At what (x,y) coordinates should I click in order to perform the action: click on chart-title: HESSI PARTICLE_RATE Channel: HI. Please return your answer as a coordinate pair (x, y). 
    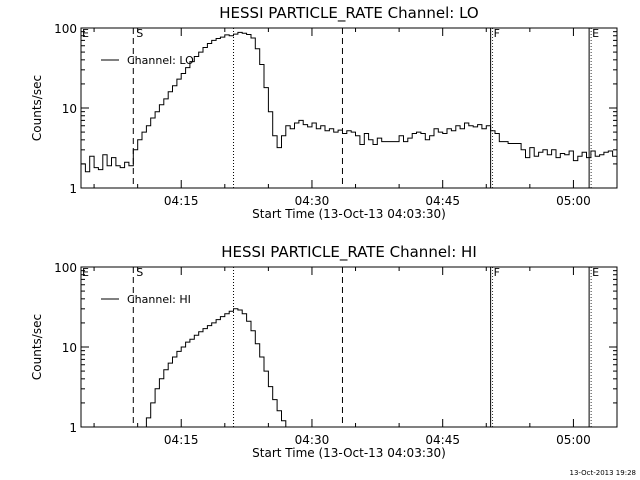
    Looking at the image, I should click on (349, 252).